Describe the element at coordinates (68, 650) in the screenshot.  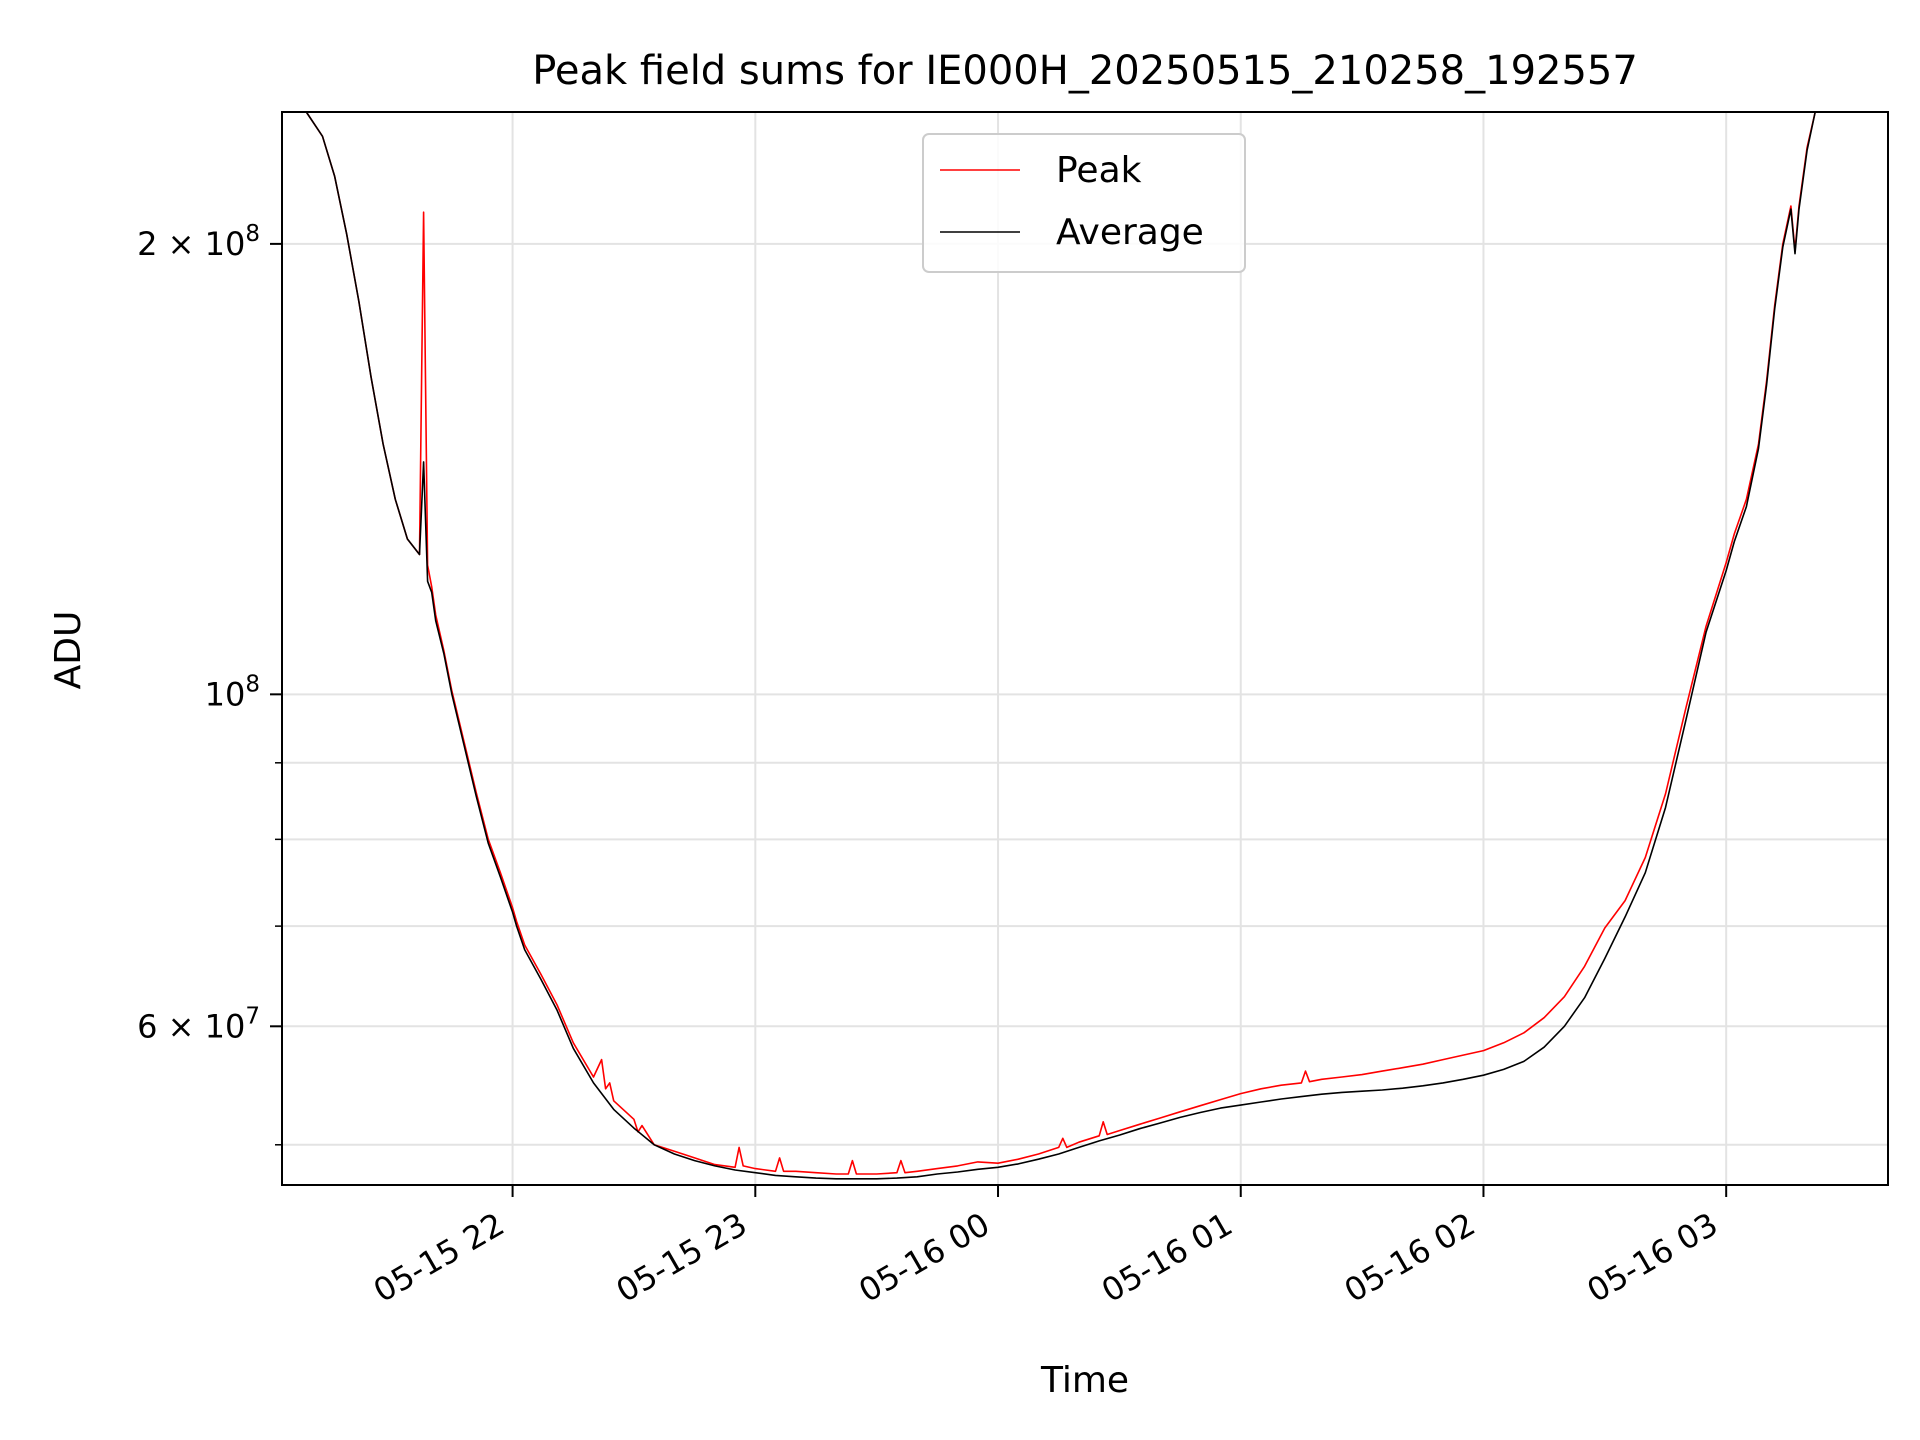
I see `y-axis-label: ADU` at that location.